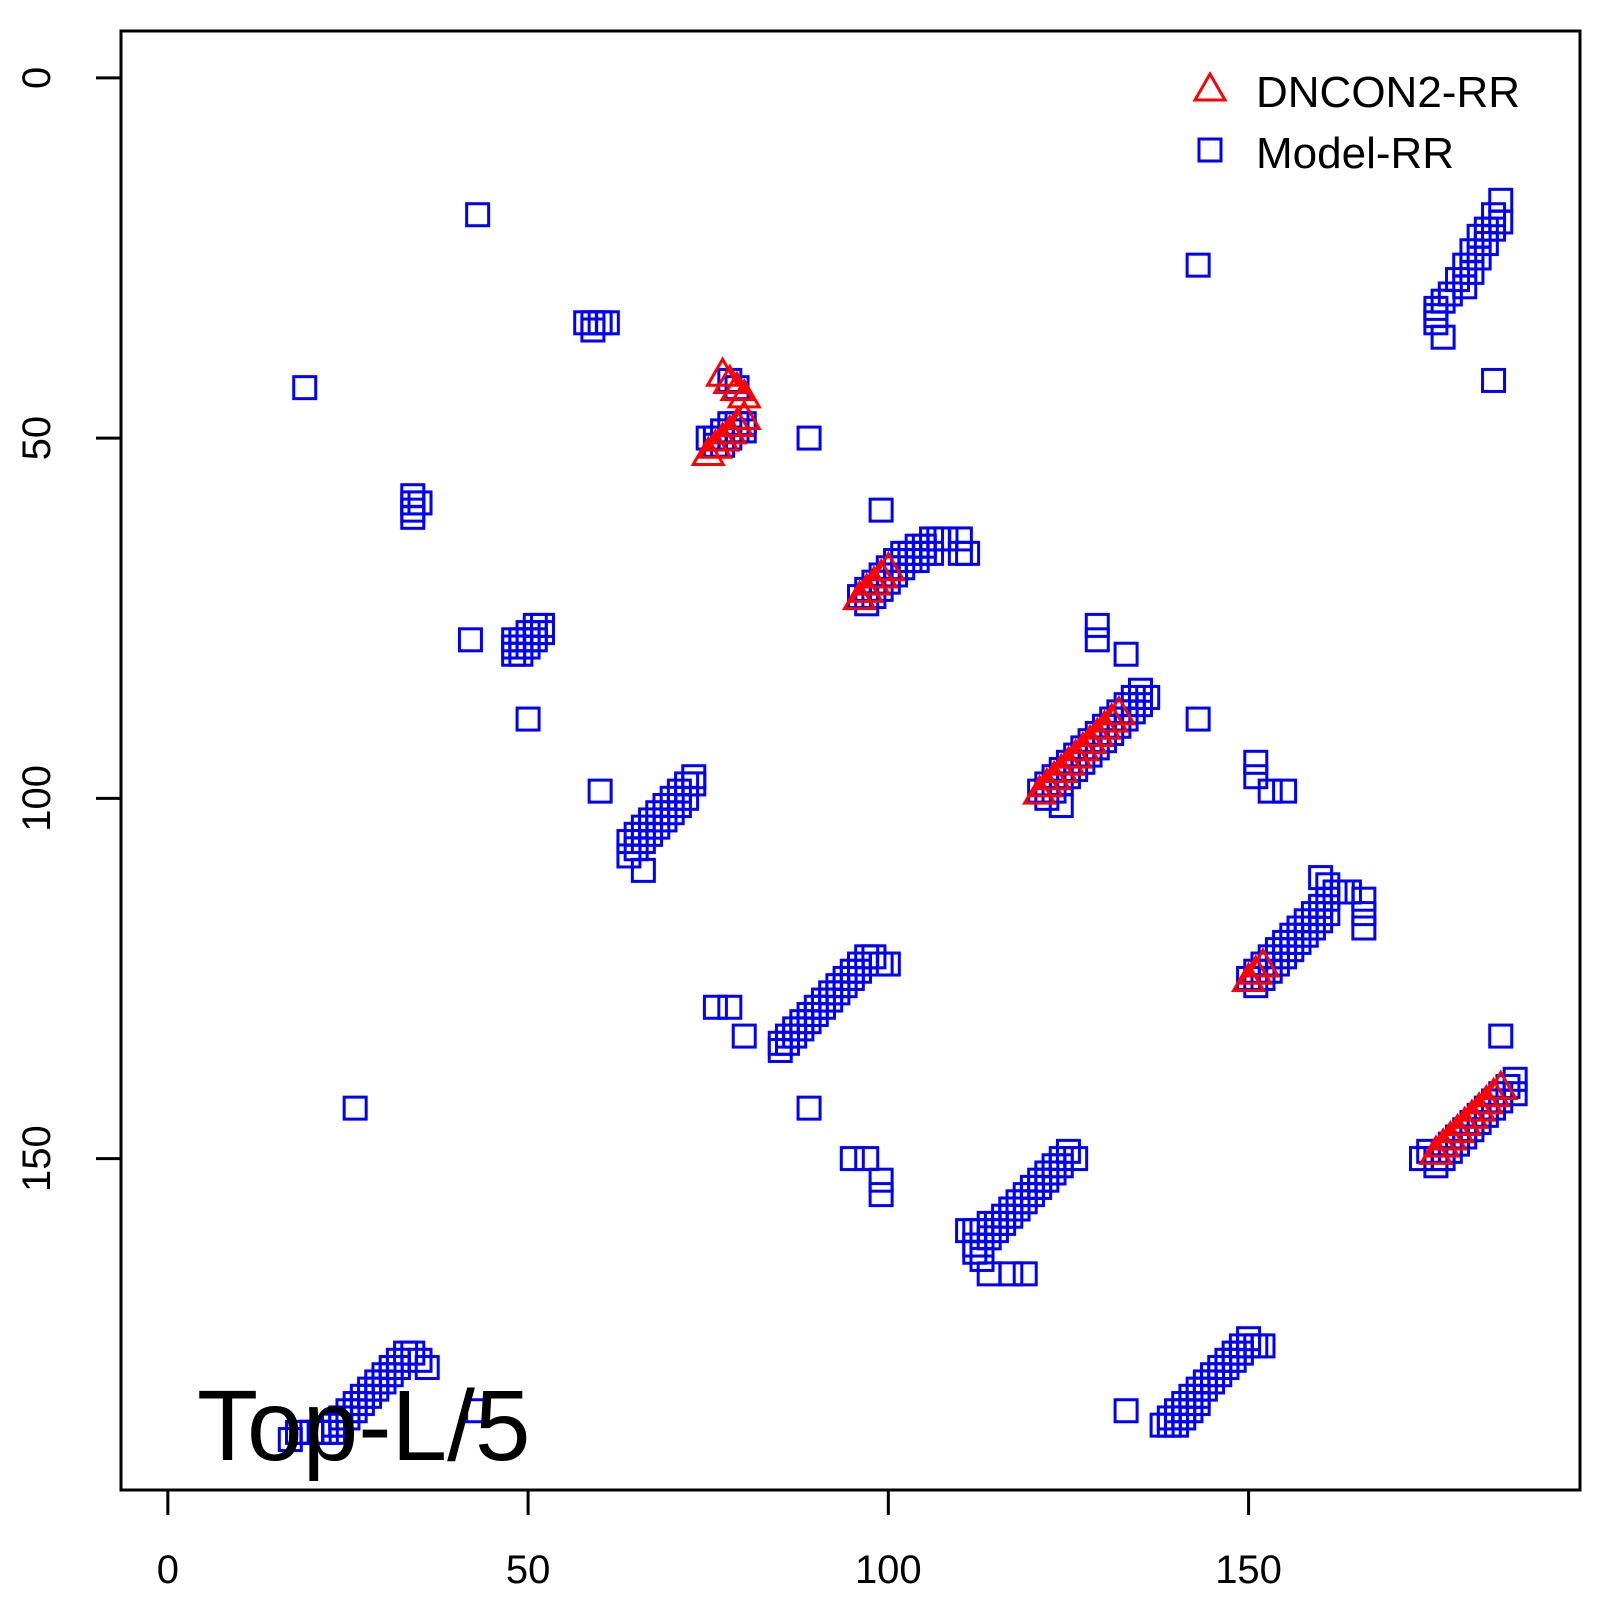  I want to click on x-tick-label: 150, so click(1248, 1570).